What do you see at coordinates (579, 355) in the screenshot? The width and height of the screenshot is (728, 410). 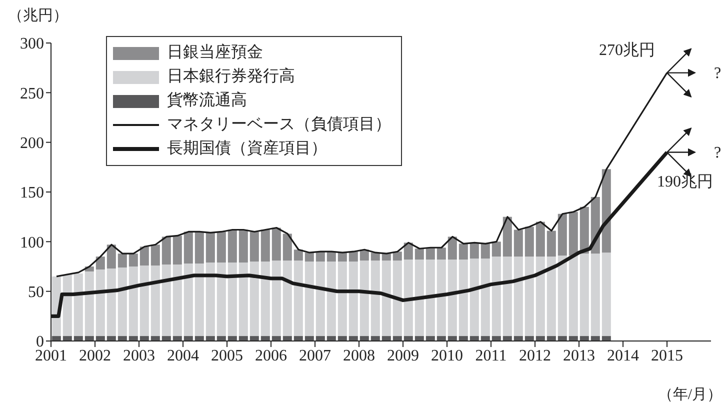 I see `x-tick-label: 2013` at bounding box center [579, 355].